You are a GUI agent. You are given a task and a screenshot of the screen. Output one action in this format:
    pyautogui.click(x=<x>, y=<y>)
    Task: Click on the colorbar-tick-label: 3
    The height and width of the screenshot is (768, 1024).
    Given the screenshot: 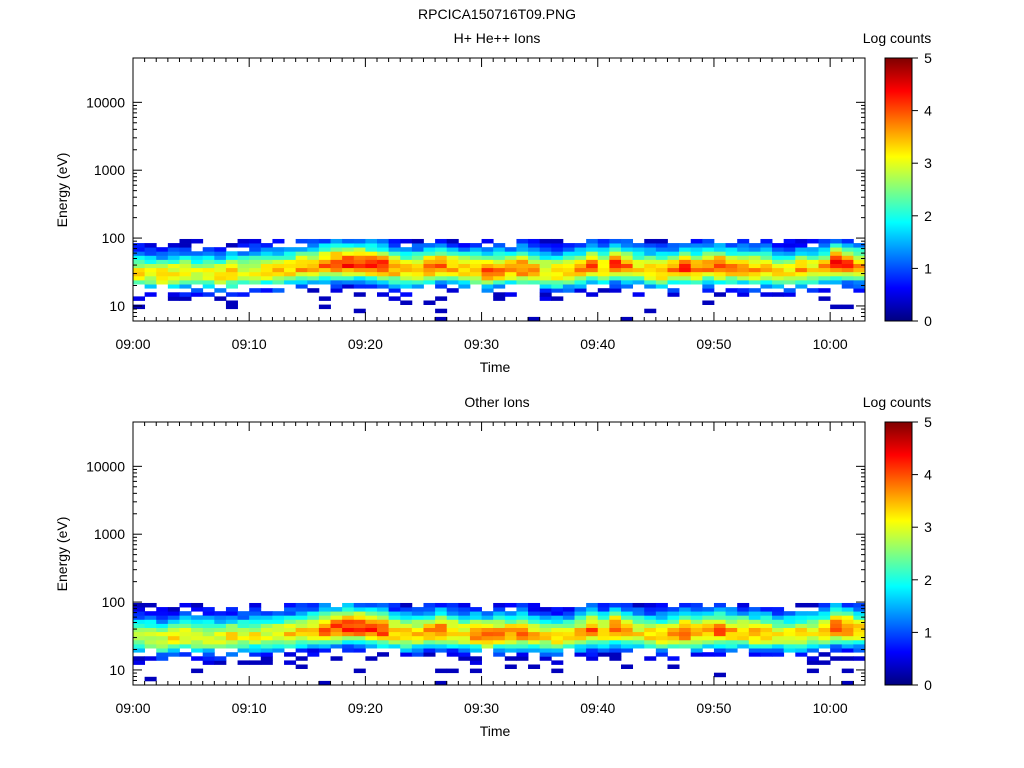 What is the action you would take?
    pyautogui.click(x=928, y=527)
    